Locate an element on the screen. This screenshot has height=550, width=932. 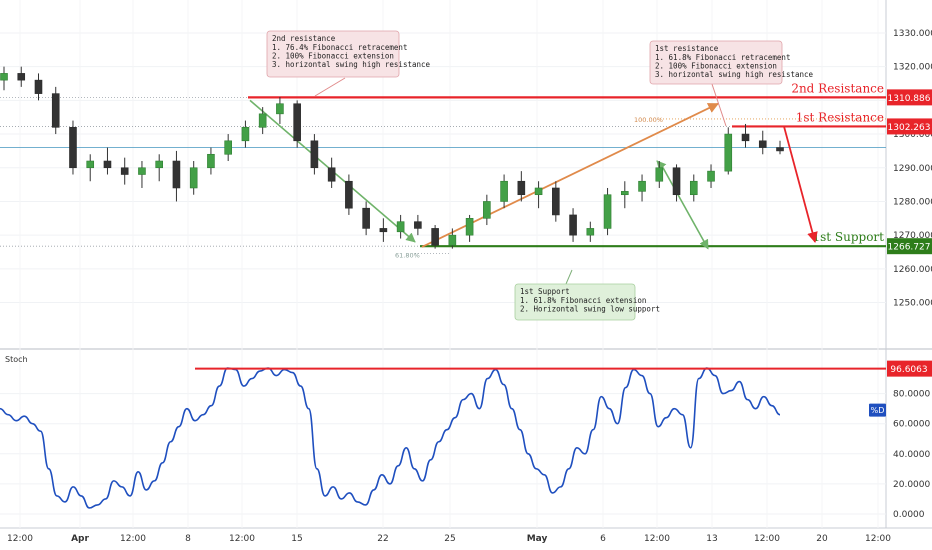
level-price-text: 1302.263 is located at coordinates (909, 128).